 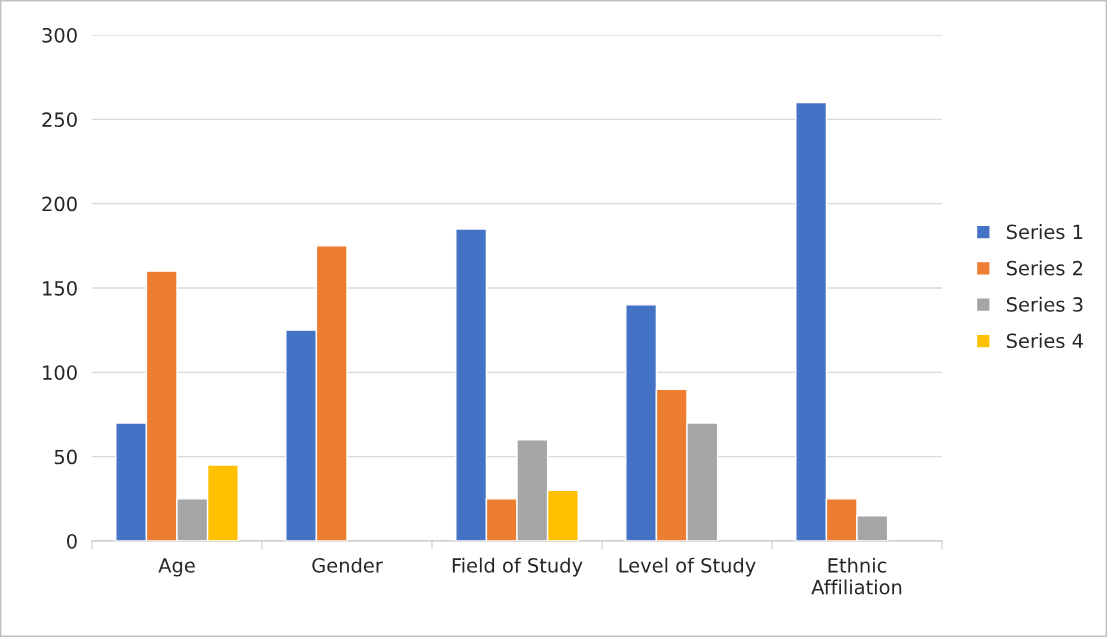 What do you see at coordinates (1044, 268) in the screenshot?
I see `legend-label: Series 2` at bounding box center [1044, 268].